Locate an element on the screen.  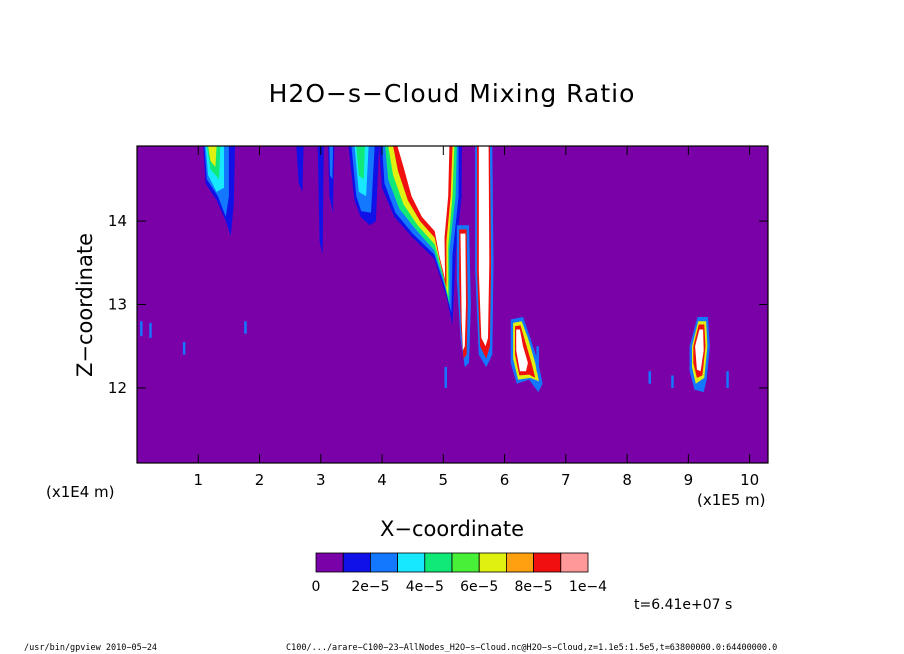
x-tick-label: 2 is located at coordinates (260, 480).